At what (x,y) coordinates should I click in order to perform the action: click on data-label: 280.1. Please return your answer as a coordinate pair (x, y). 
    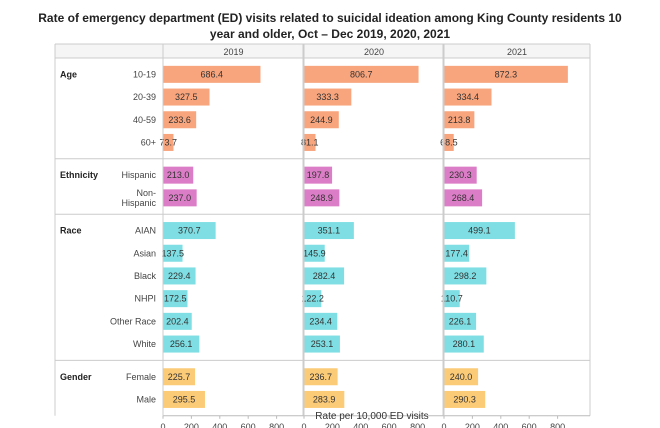
    Looking at the image, I should click on (464, 344).